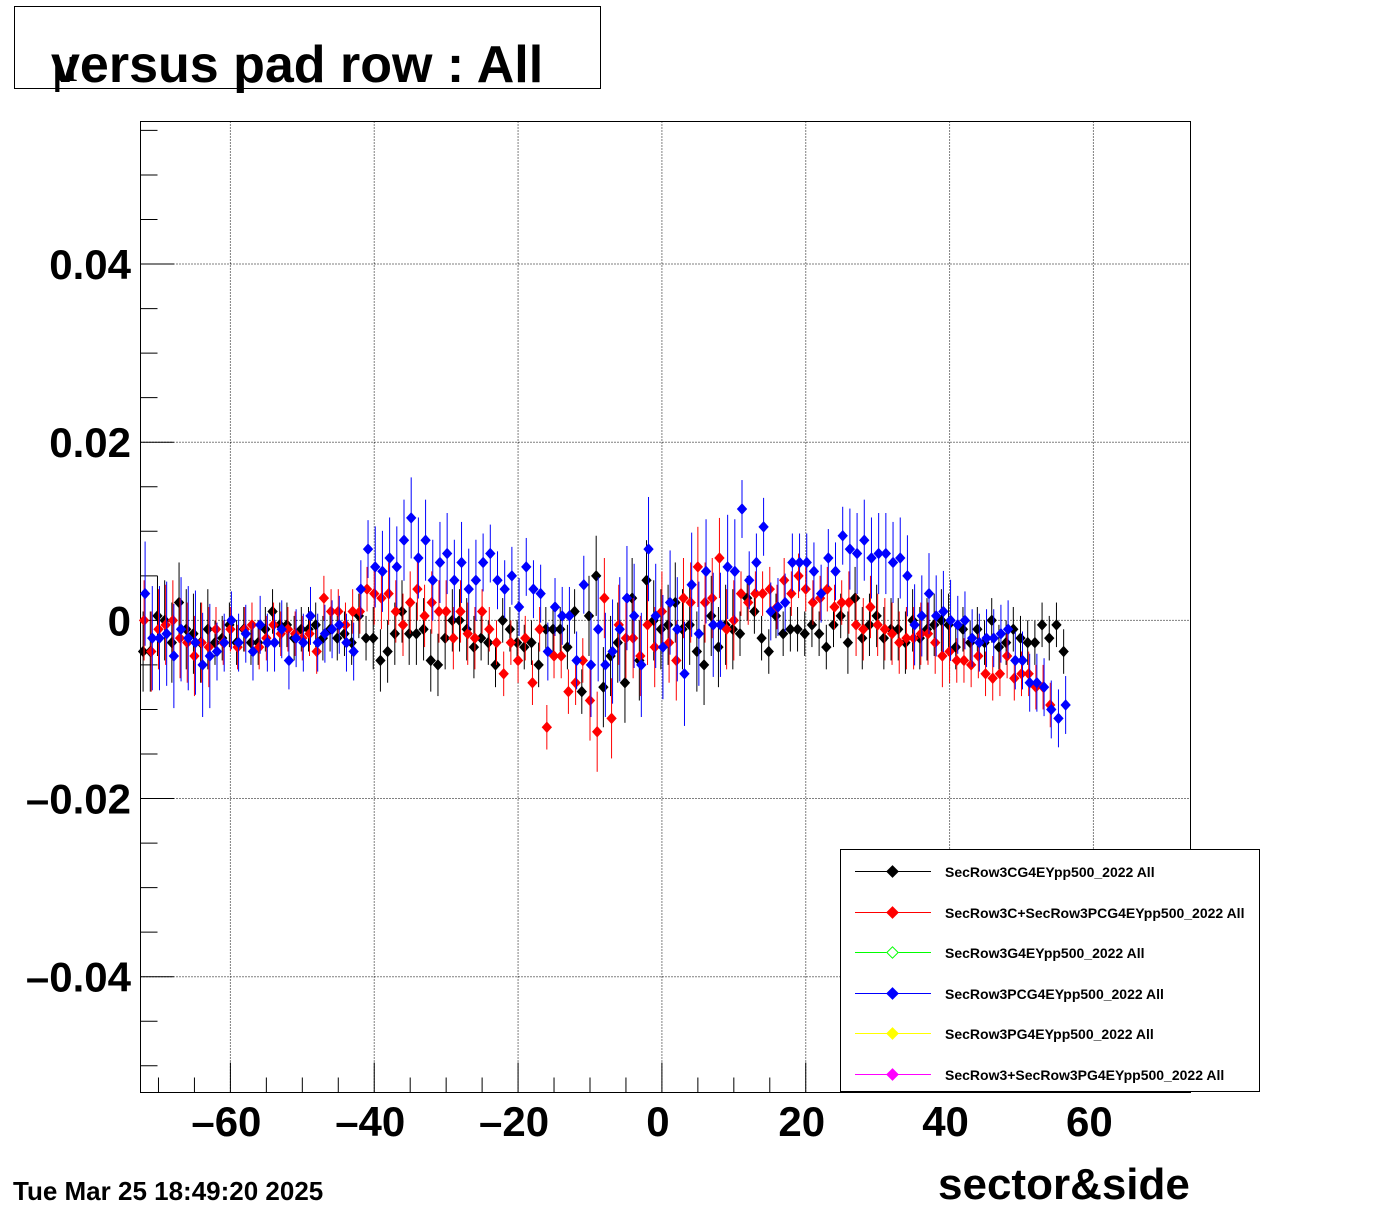 The width and height of the screenshot is (1400, 1214). Describe the element at coordinates (1054, 993) in the screenshot. I see `legend-label: SecRow3PCG4EYpp500_2022 All` at that location.